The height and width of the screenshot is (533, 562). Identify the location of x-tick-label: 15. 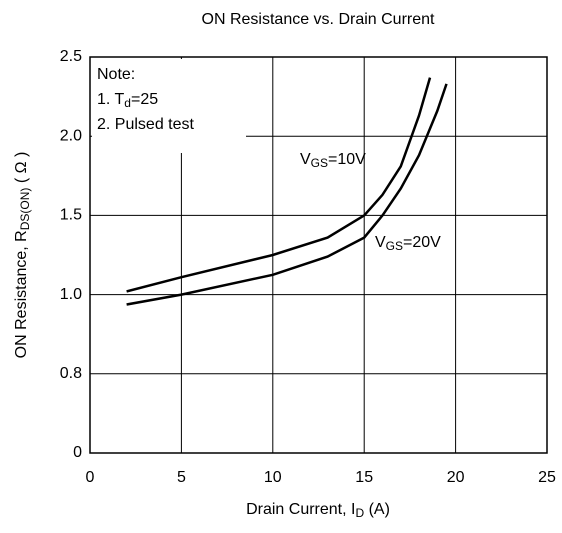
(364, 477).